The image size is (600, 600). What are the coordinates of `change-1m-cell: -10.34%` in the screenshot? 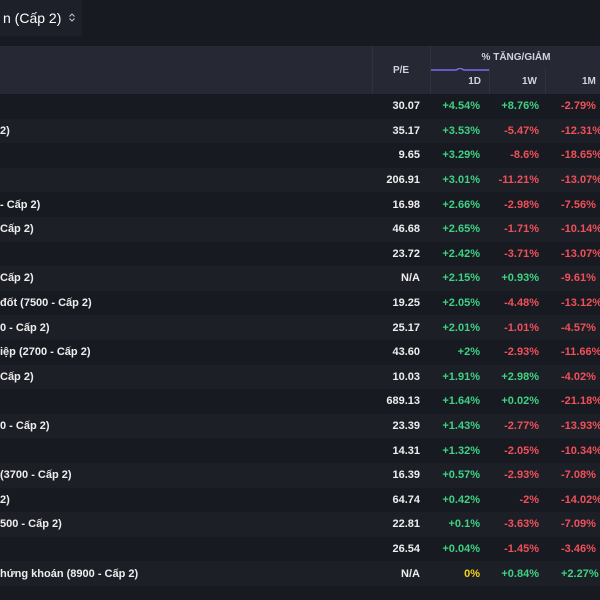 It's located at (580, 450).